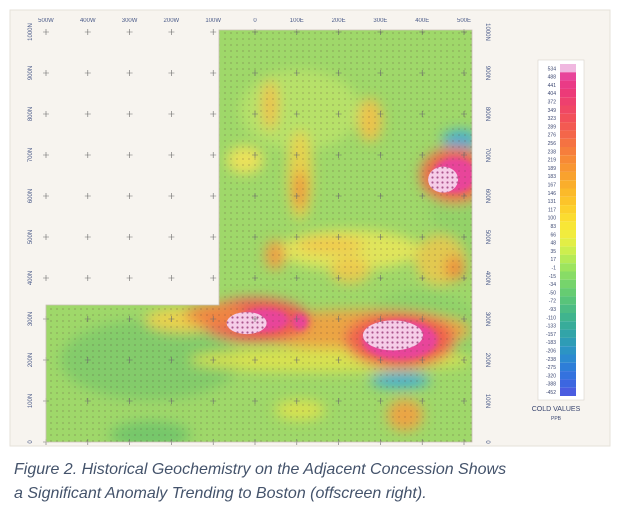 This screenshot has width=619, height=524. What do you see at coordinates (551, 360) in the screenshot?
I see `legend-value: -238` at bounding box center [551, 360].